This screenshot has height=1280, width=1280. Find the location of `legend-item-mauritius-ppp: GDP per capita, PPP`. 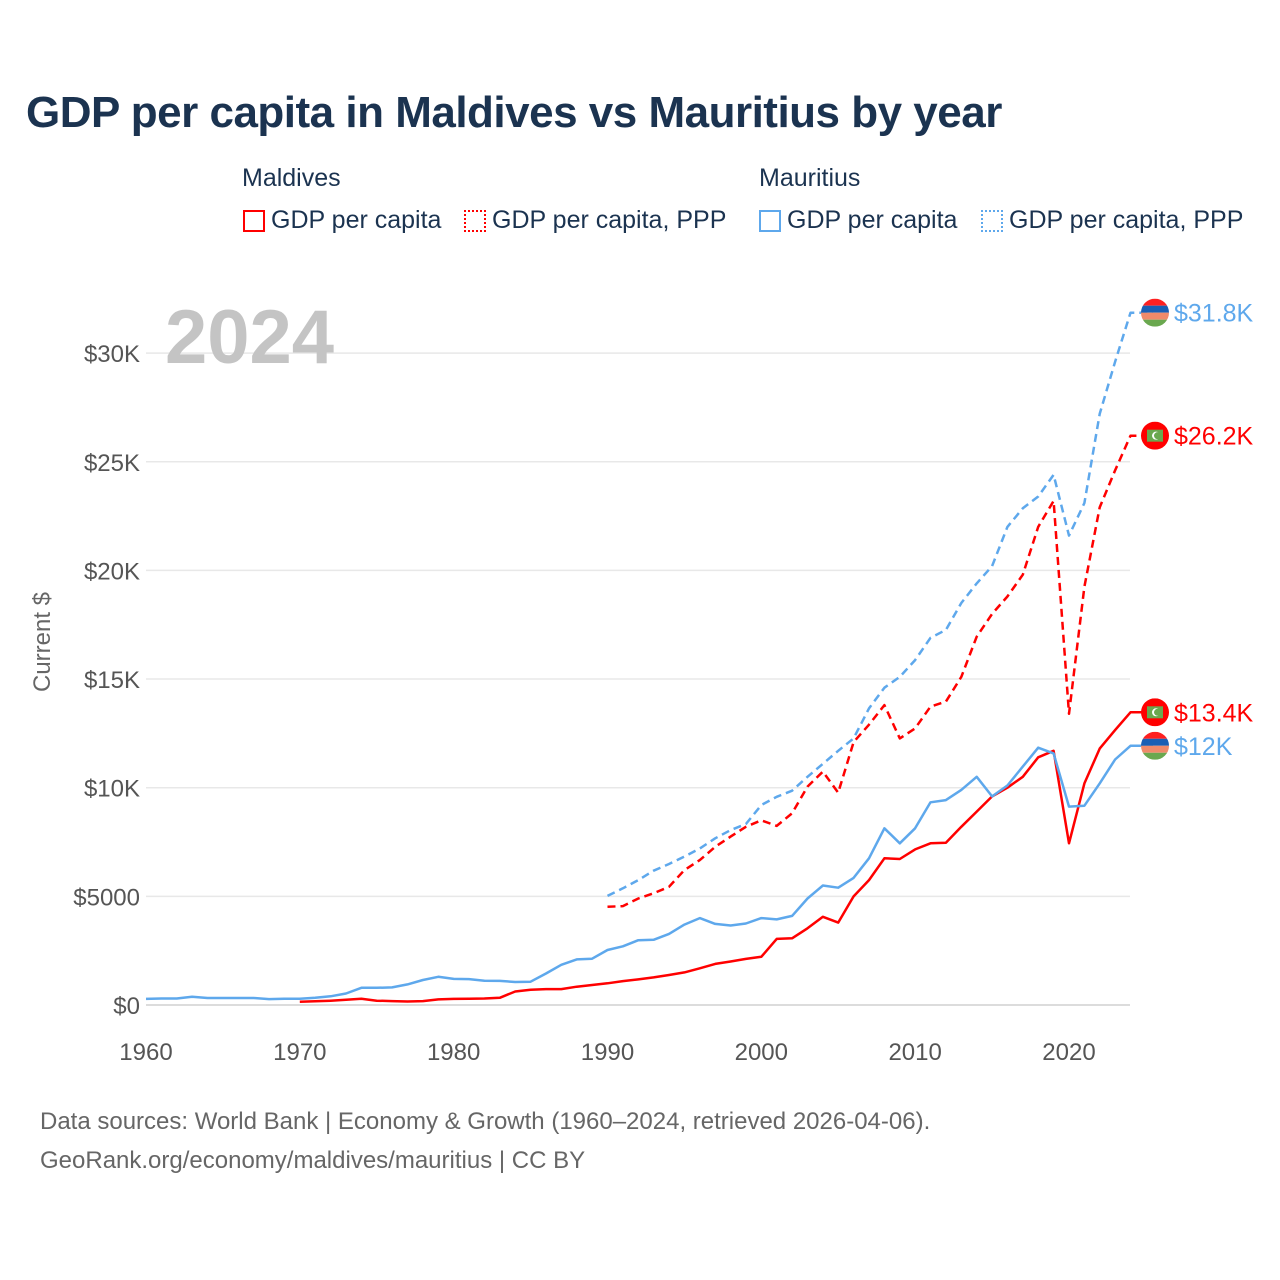

legend-item-mauritius-ppp: GDP per capita, PPP is located at coordinates (1112, 220).